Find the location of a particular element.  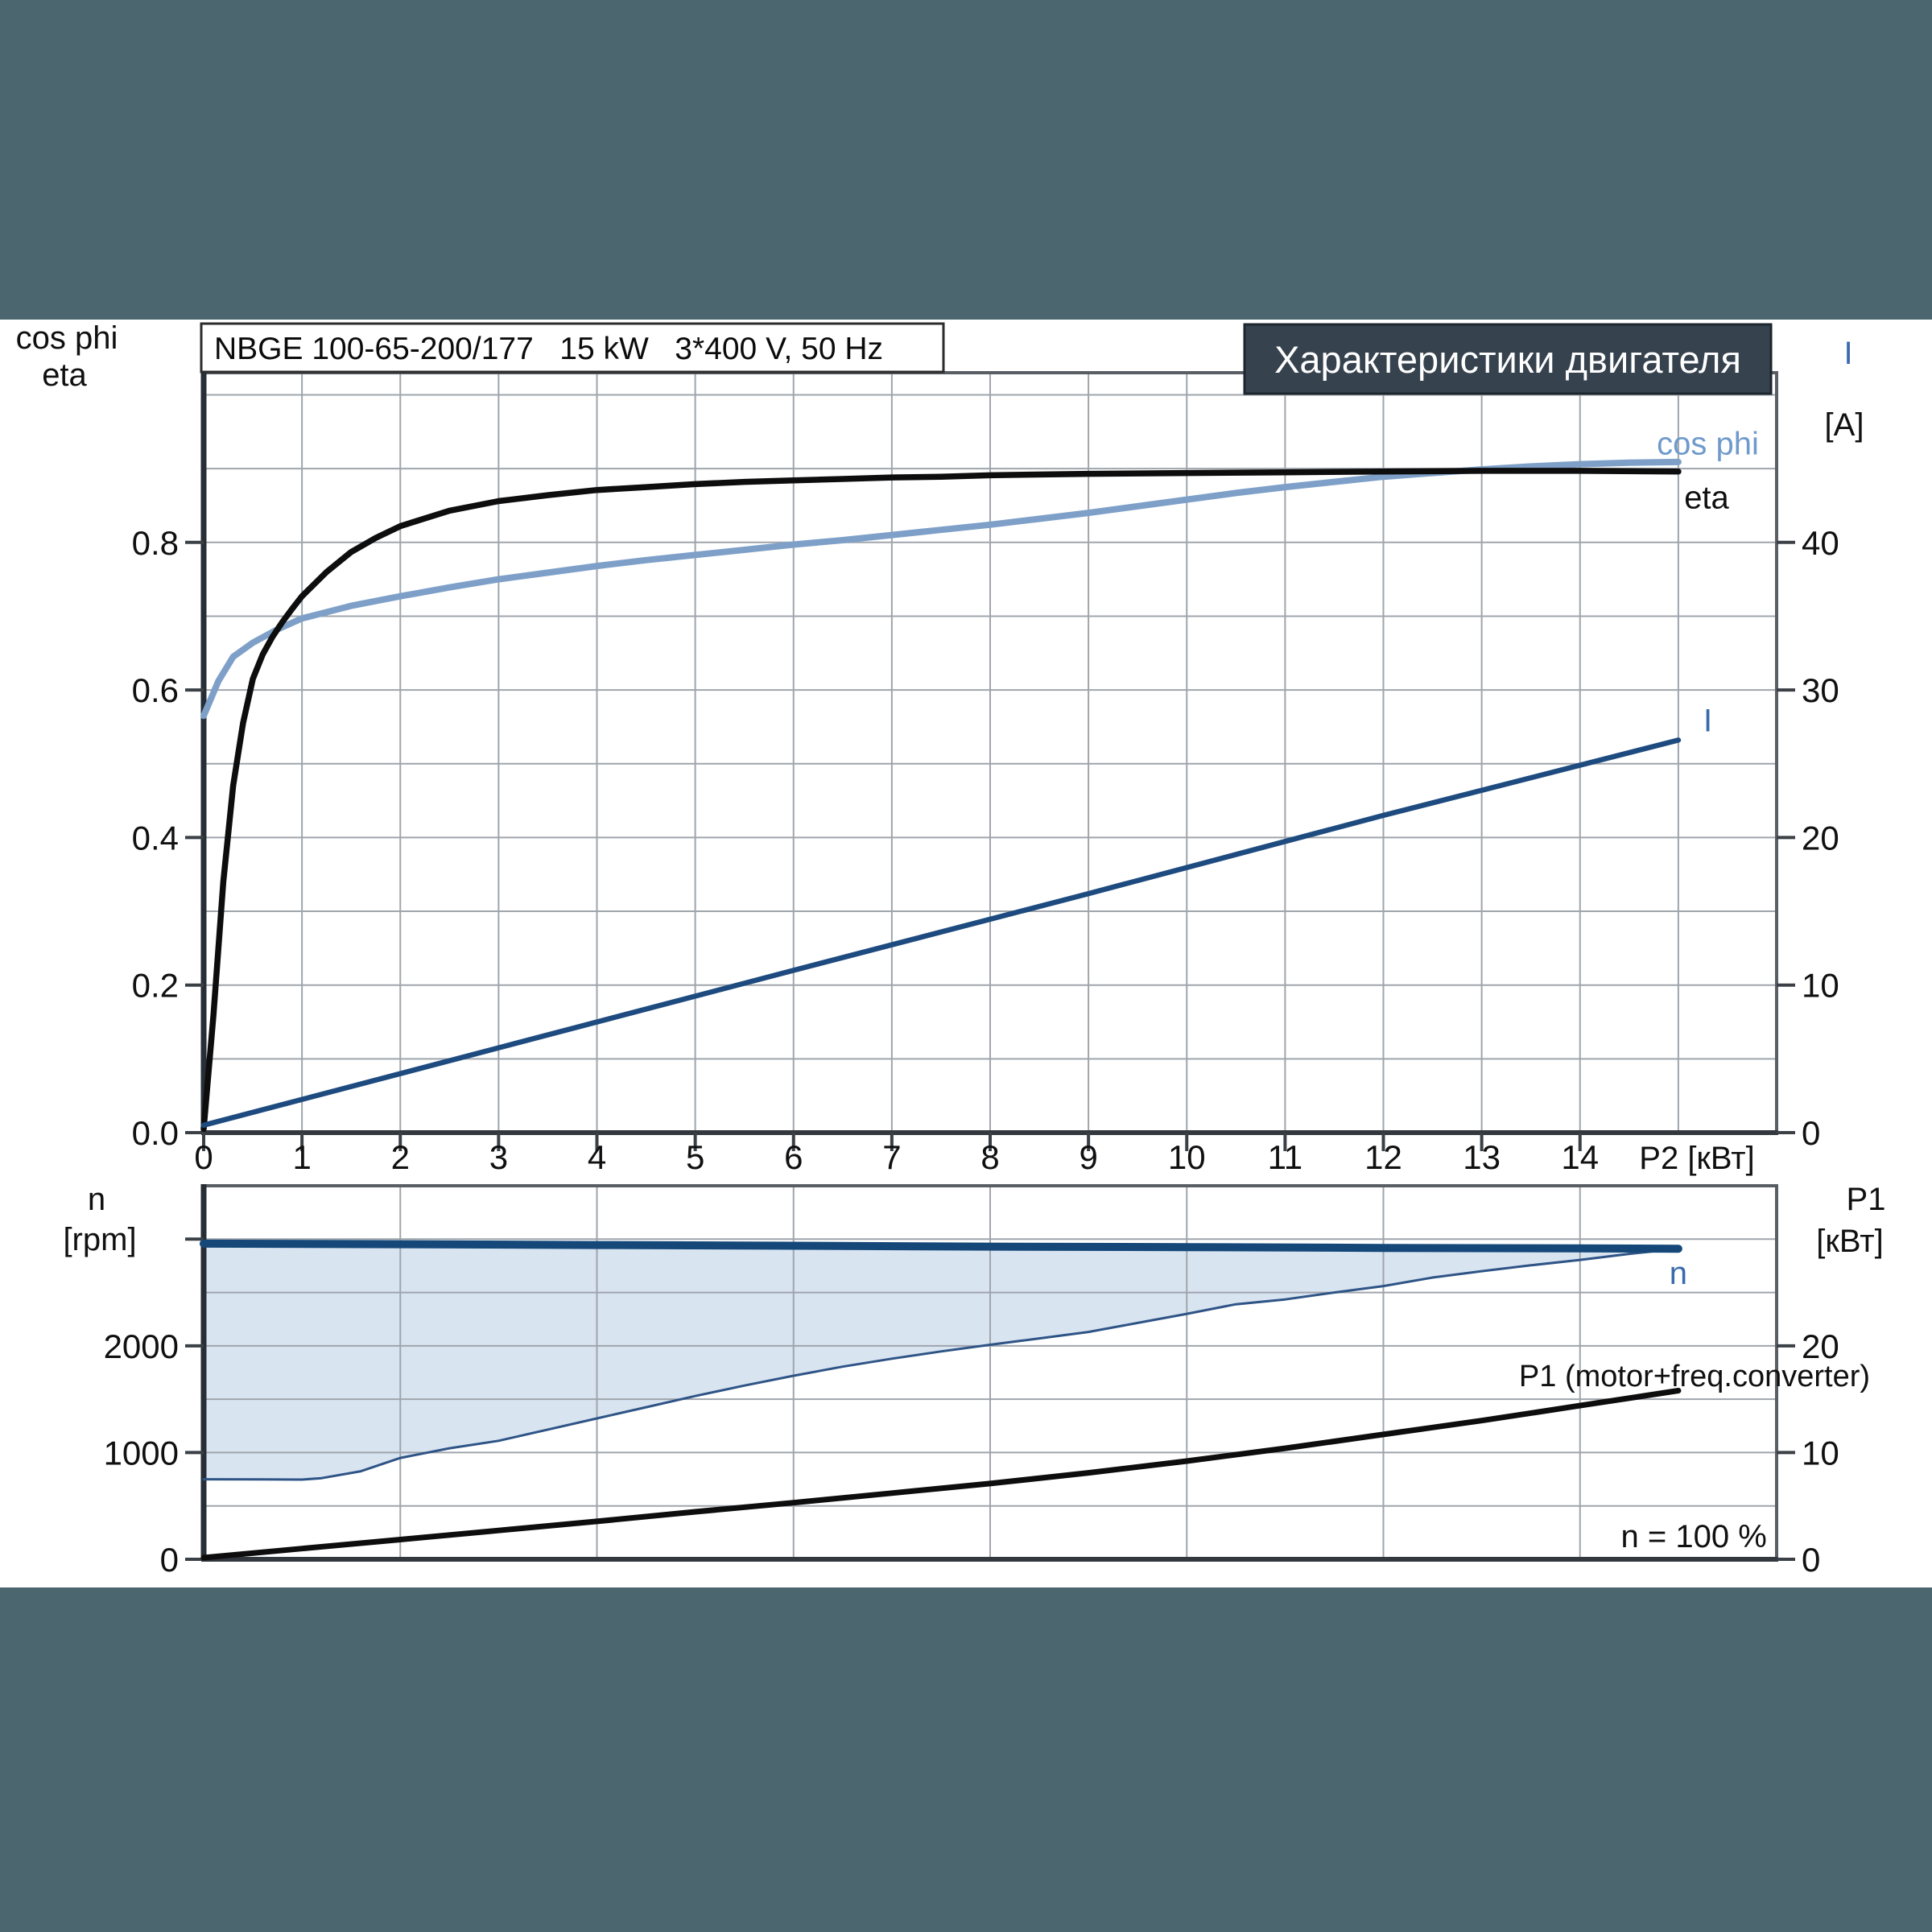

y-right-tick-label: 40 is located at coordinates (1820, 543).